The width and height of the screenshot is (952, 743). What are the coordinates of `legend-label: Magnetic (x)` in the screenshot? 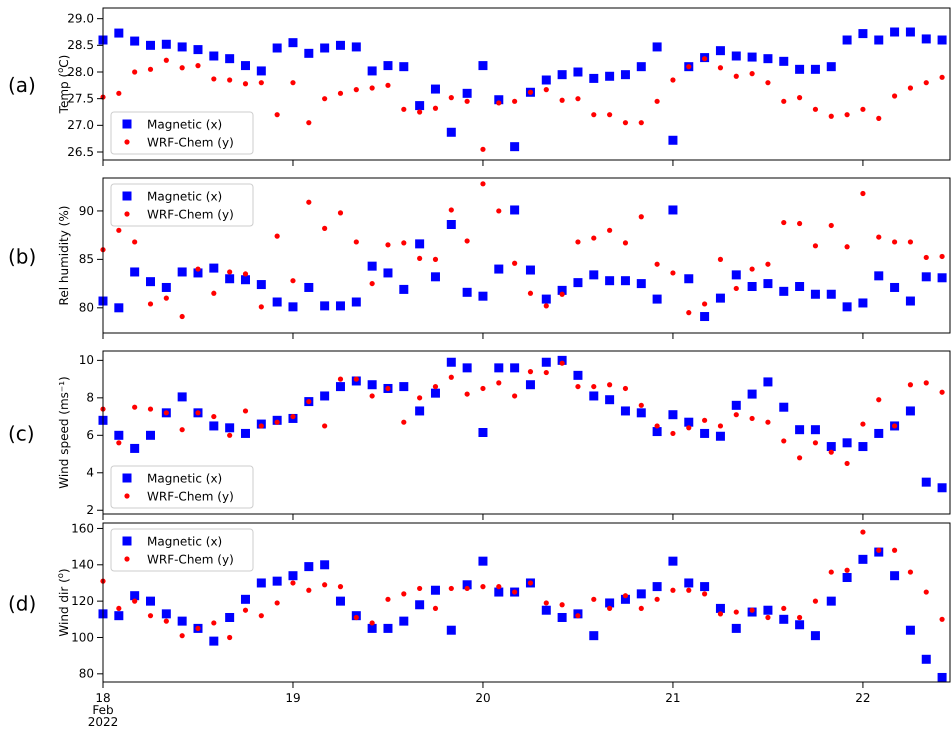 It's located at (184, 479).